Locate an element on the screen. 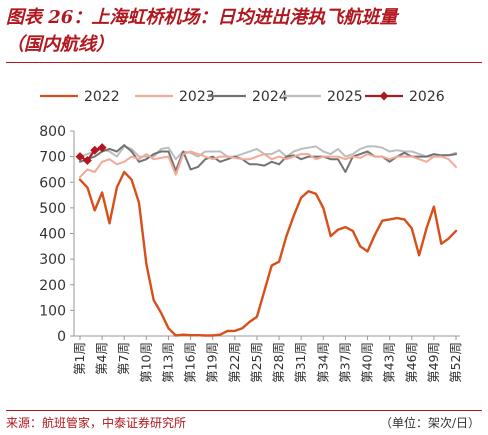 This screenshot has width=488, height=435. x-tick-label: 第52周 is located at coordinates (455, 362).